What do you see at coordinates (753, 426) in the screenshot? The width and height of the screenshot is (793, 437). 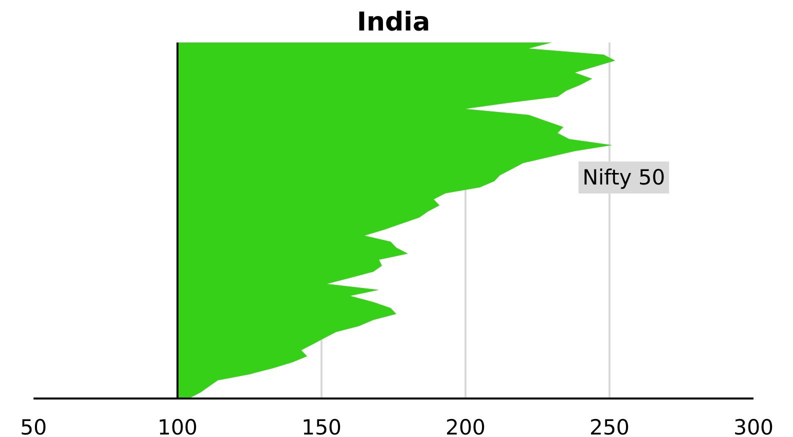 I see `x-tick-label: 300` at bounding box center [753, 426].